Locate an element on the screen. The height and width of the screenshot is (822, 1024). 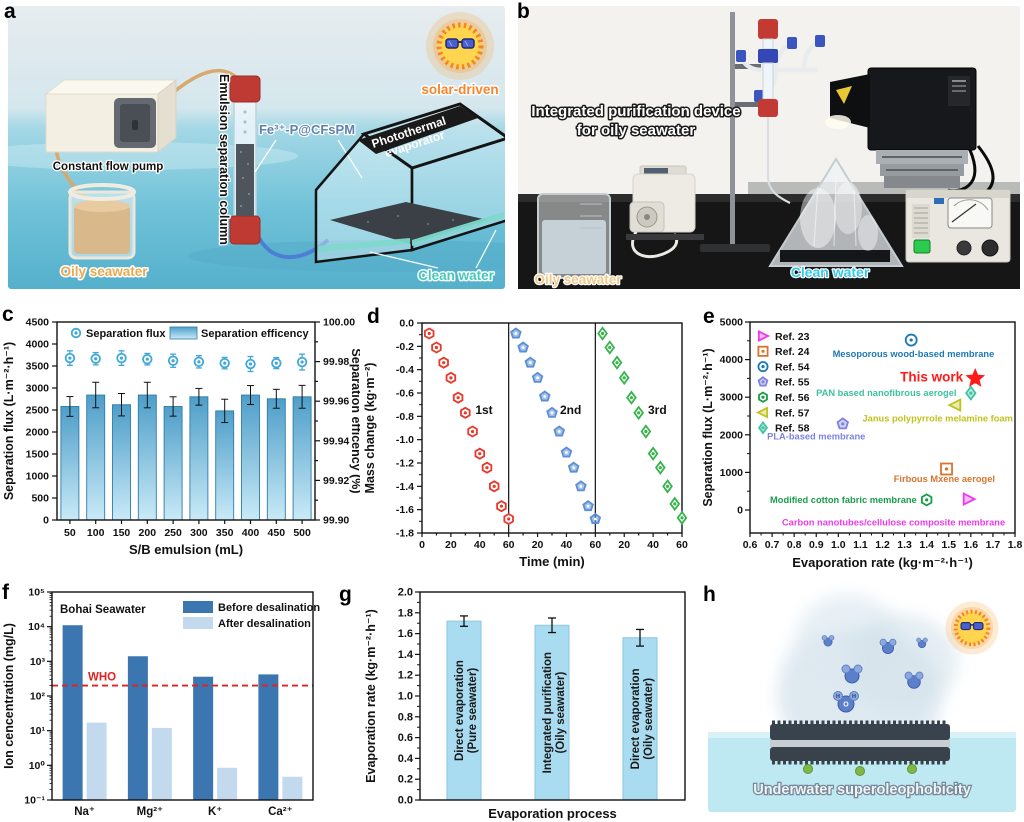
svg-text: 99.96 is located at coordinates (336, 402).